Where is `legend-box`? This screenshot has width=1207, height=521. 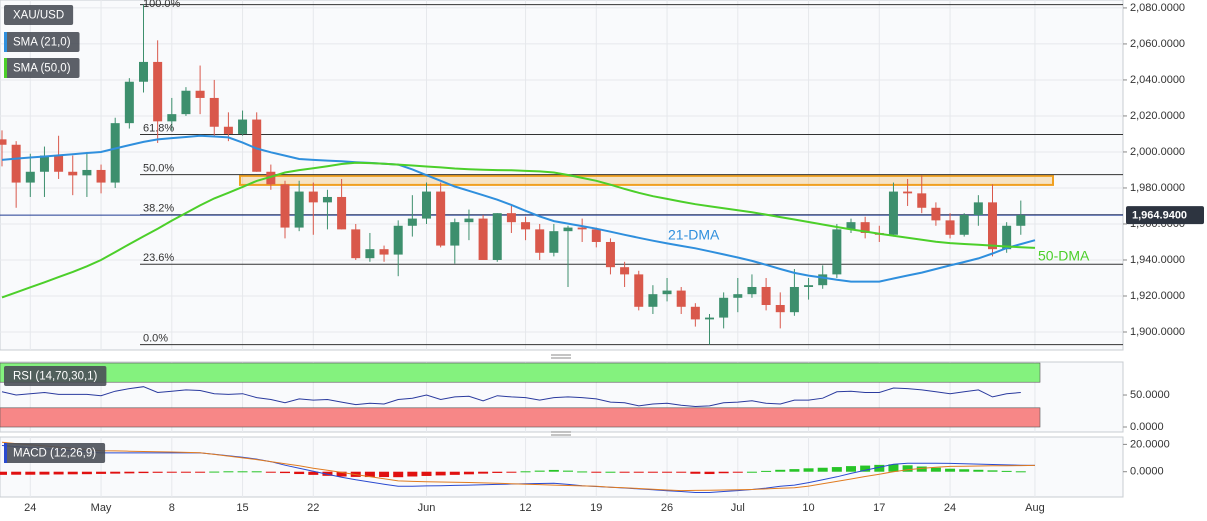 legend-box is located at coordinates (42, 42).